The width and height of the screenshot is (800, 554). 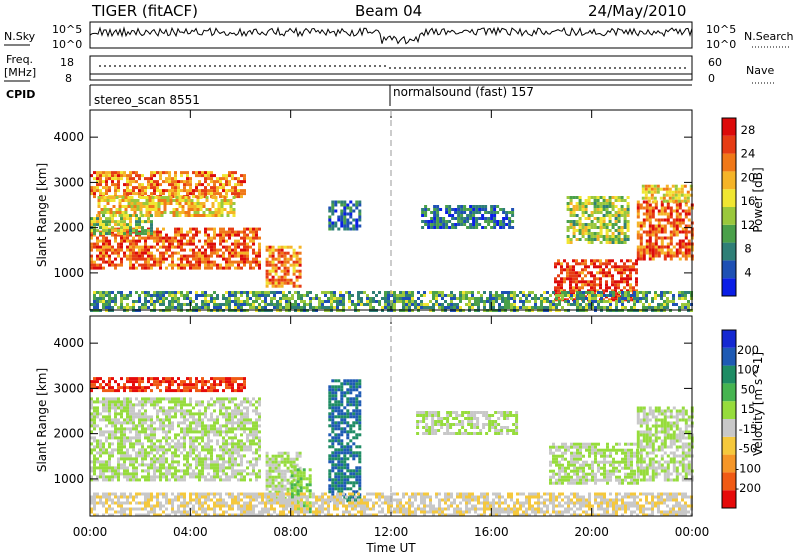 I want to click on cpid-label: CPID, so click(x=20, y=94).